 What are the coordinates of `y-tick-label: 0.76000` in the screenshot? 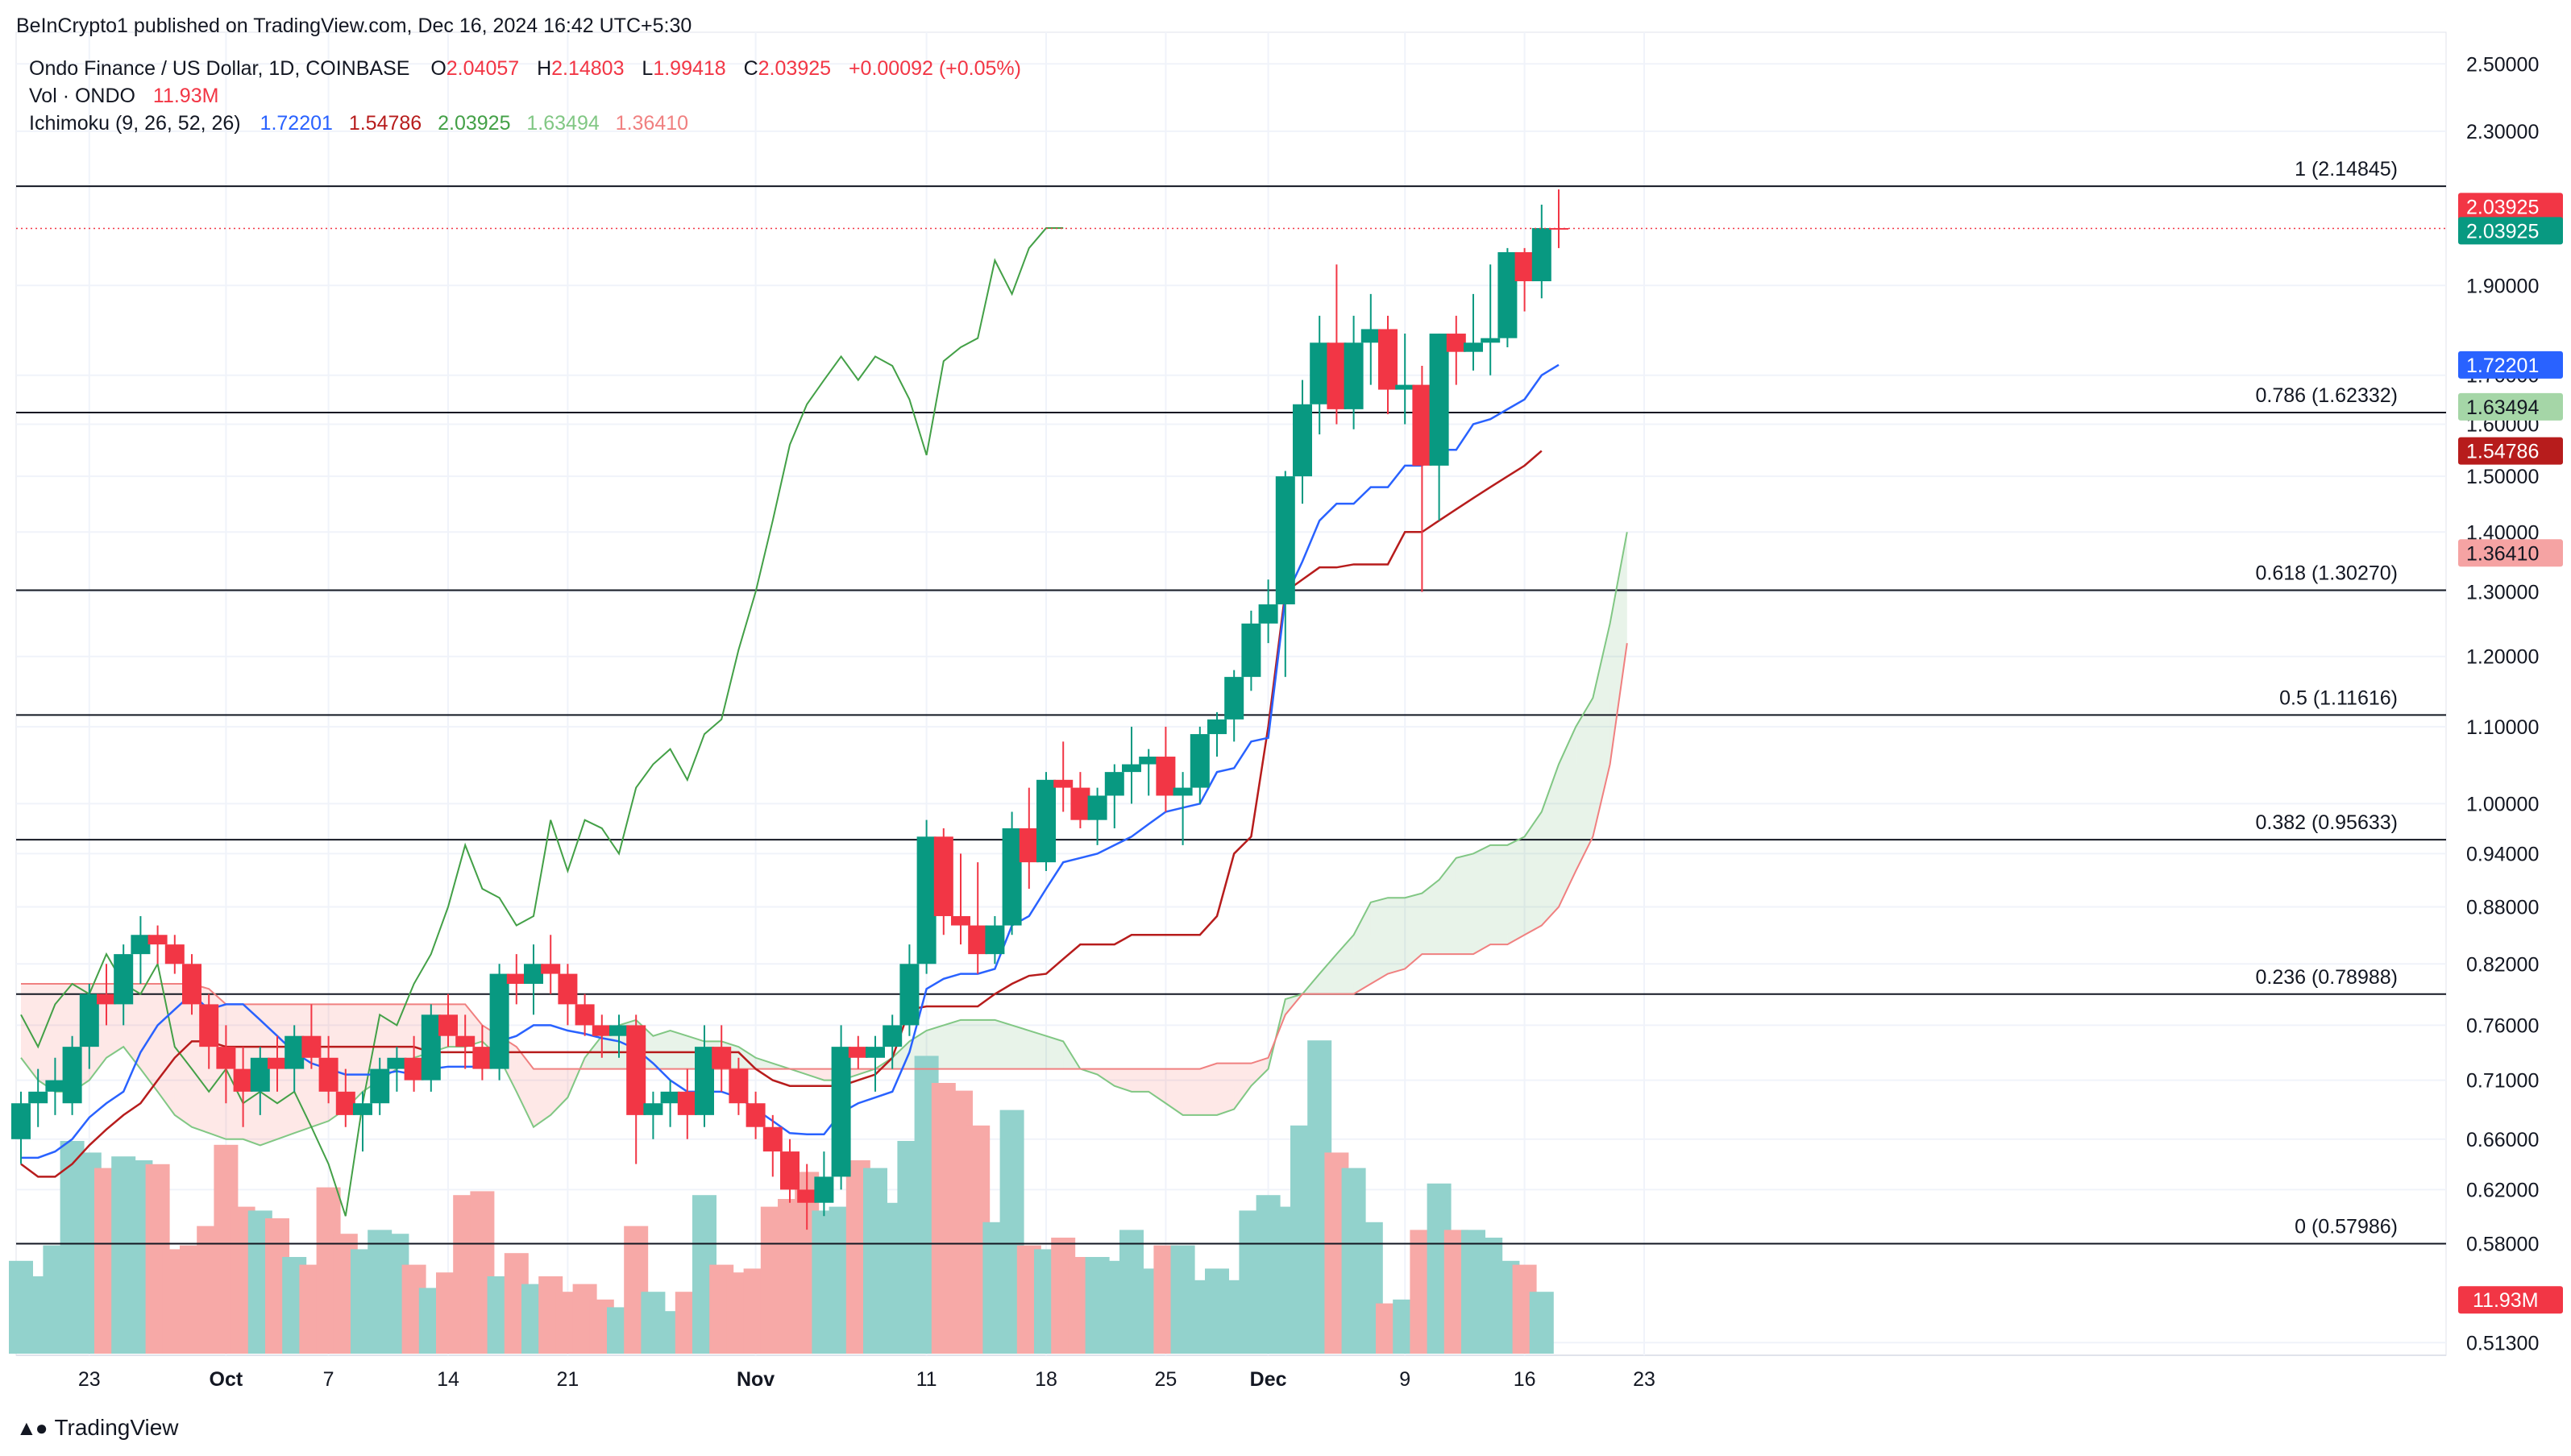 It's located at (2502, 1025).